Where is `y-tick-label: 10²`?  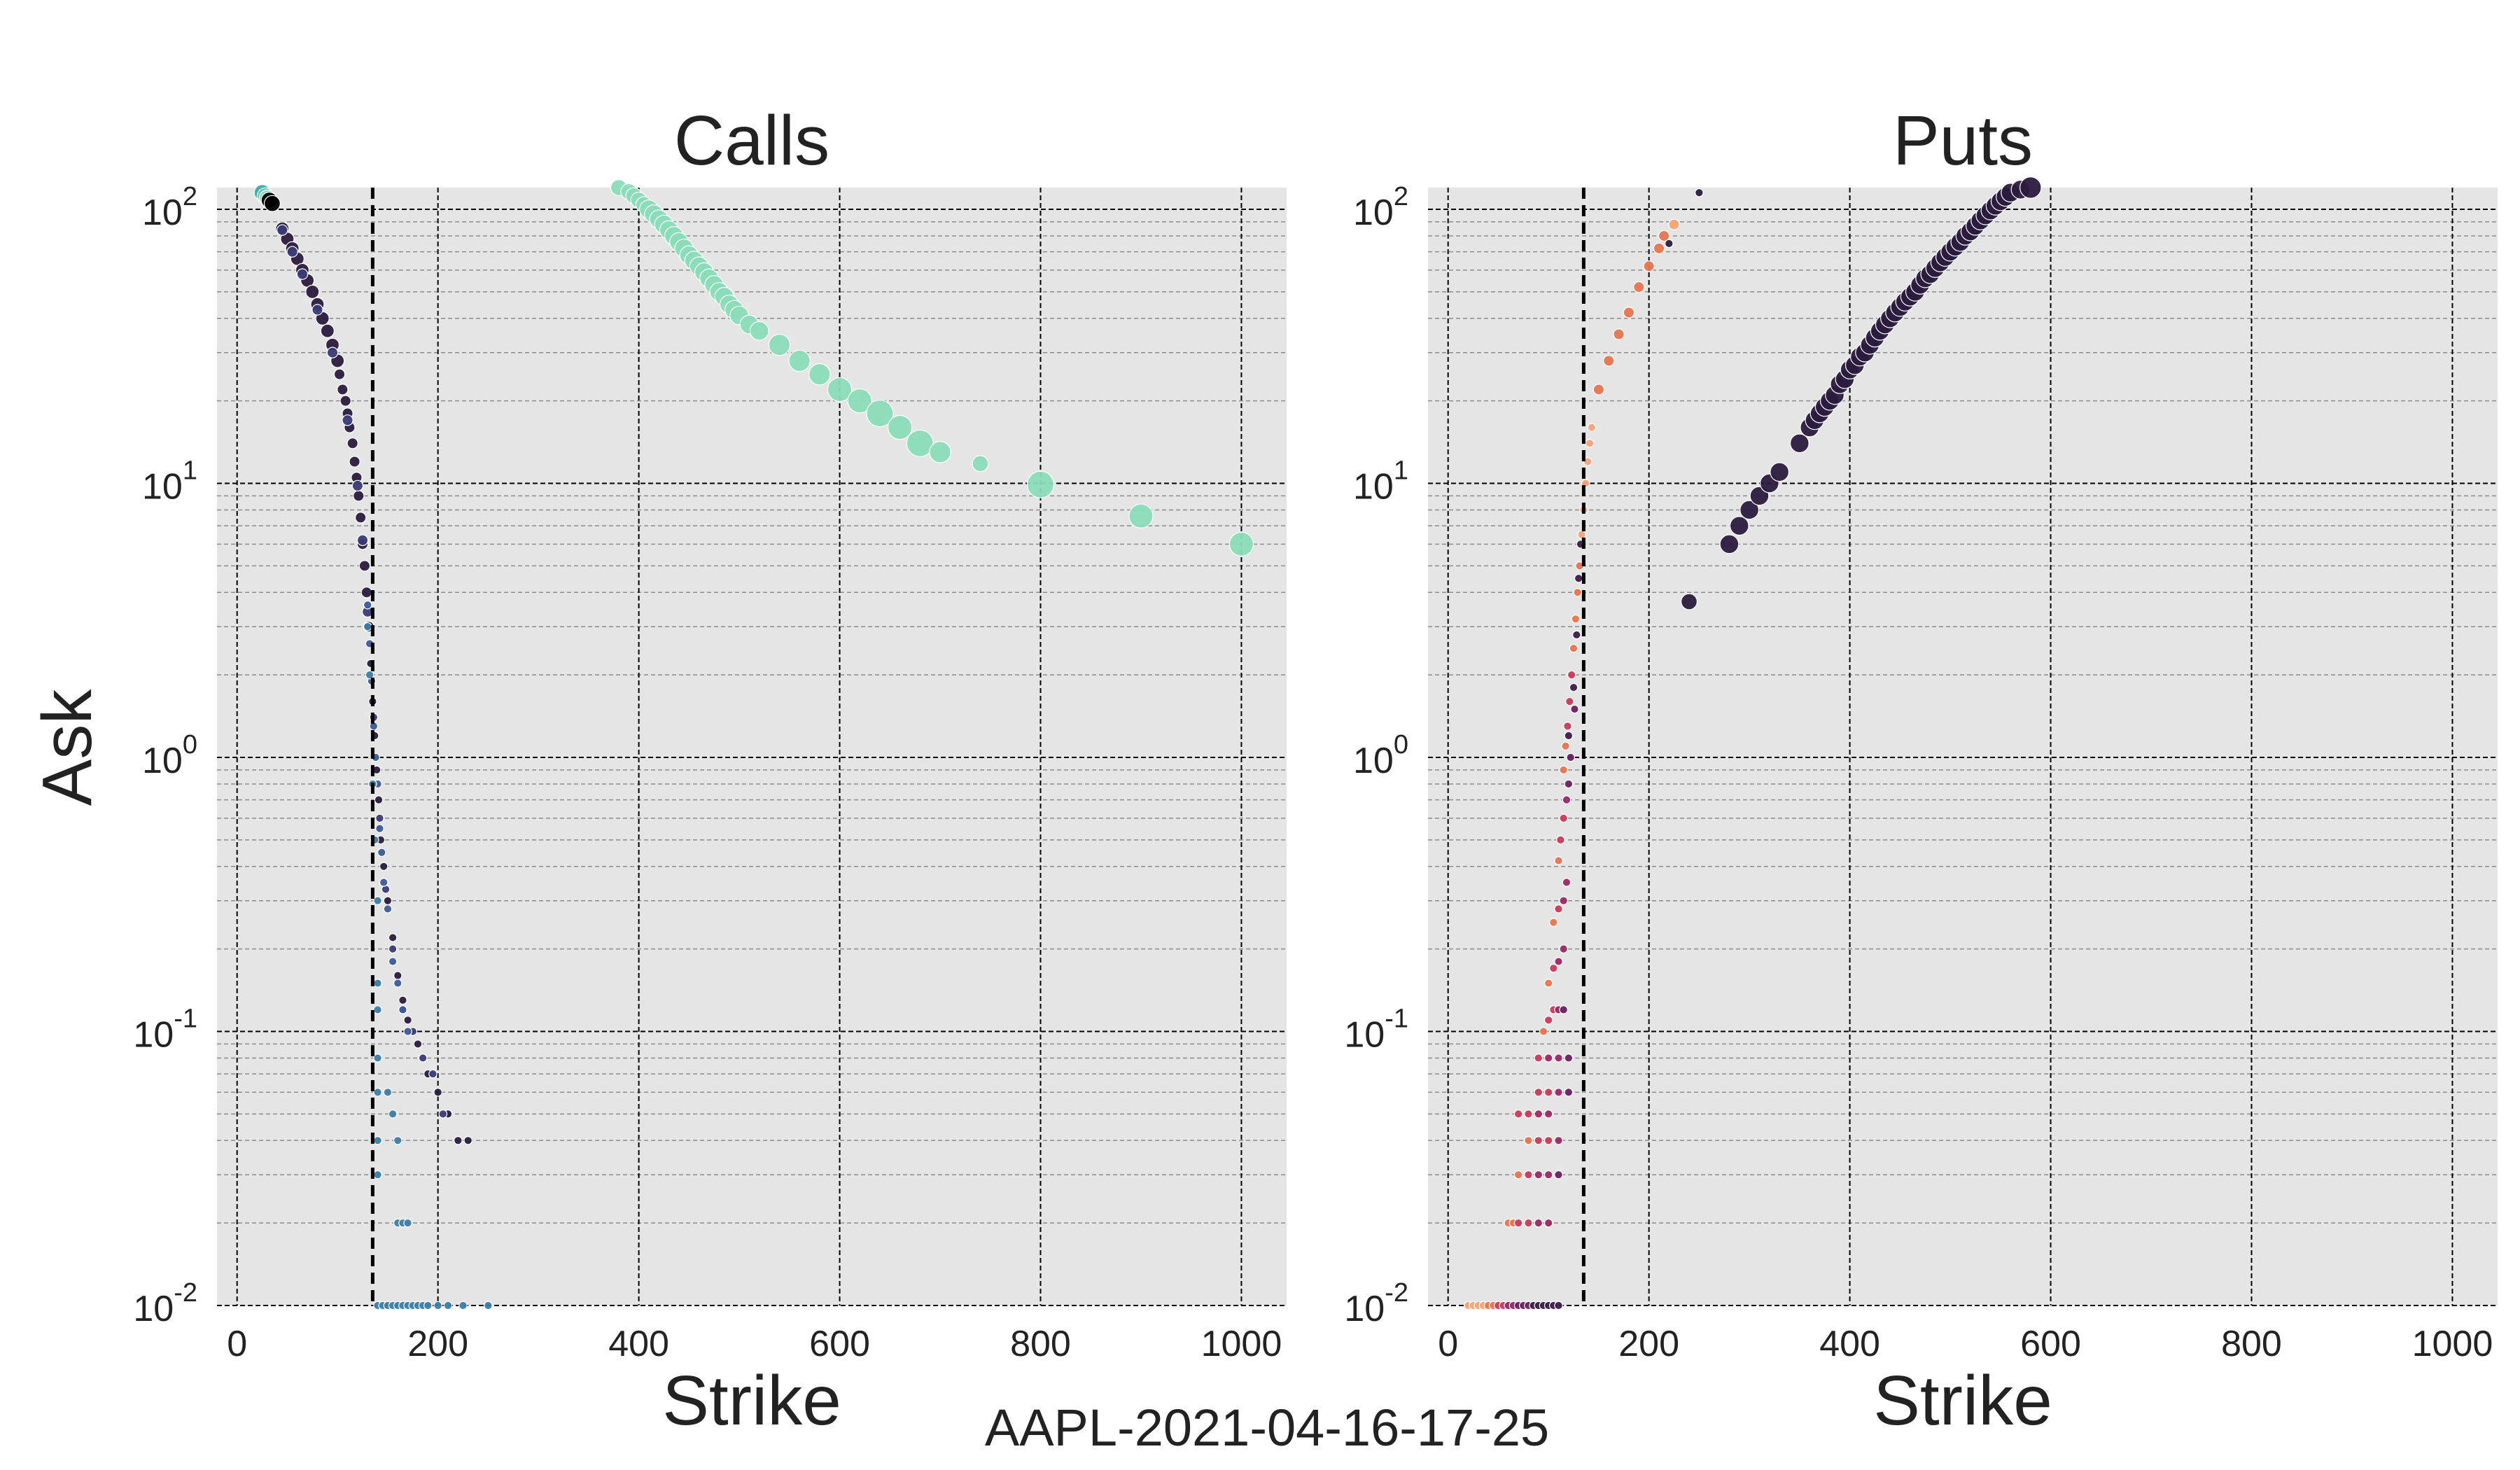 y-tick-label: 10² is located at coordinates (169, 207).